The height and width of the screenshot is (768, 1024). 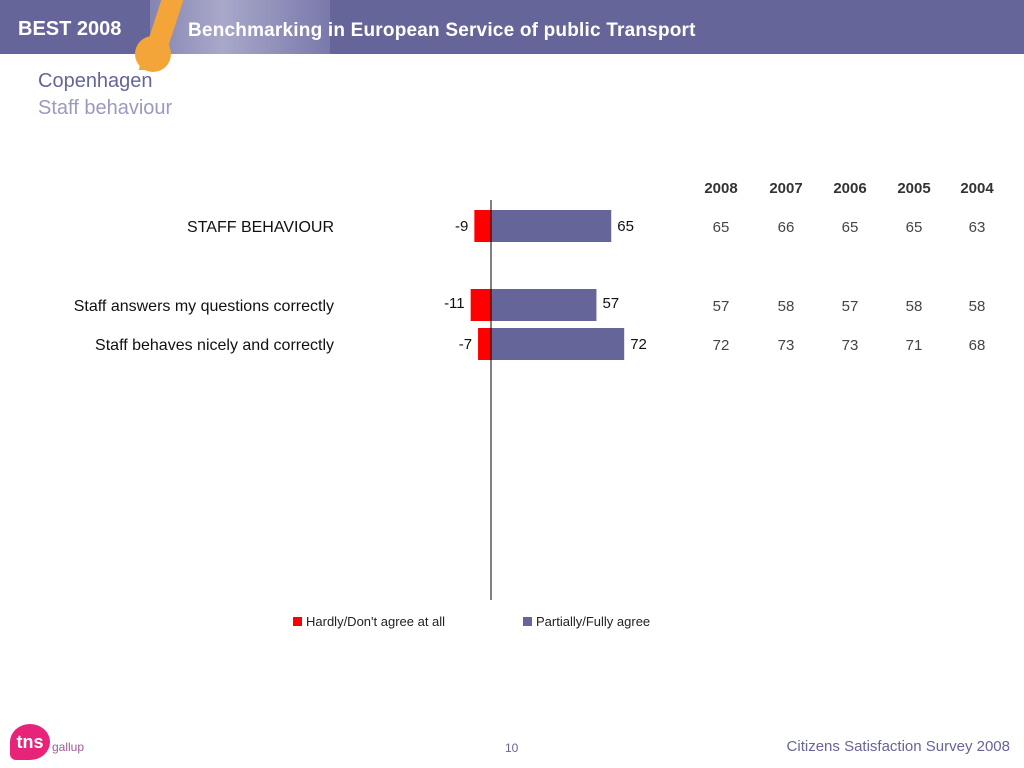 I want to click on category-label: Staff behaves nicely and correctly, so click(x=214, y=345).